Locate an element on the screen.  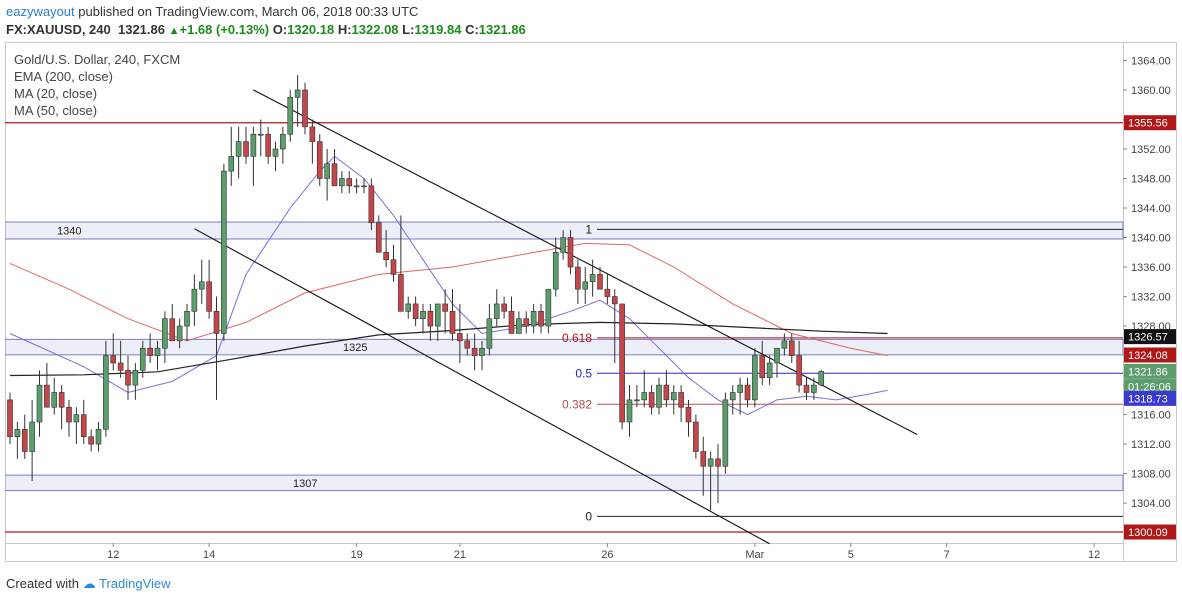
price-tick-label: 1316.00 is located at coordinates (1151, 416).